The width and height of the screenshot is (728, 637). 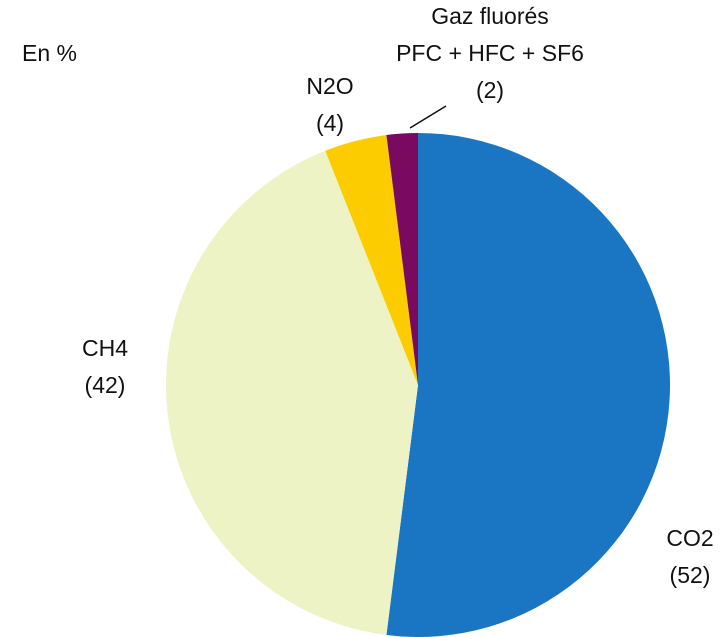 What do you see at coordinates (330, 123) in the screenshot?
I see `value-label: (4)` at bounding box center [330, 123].